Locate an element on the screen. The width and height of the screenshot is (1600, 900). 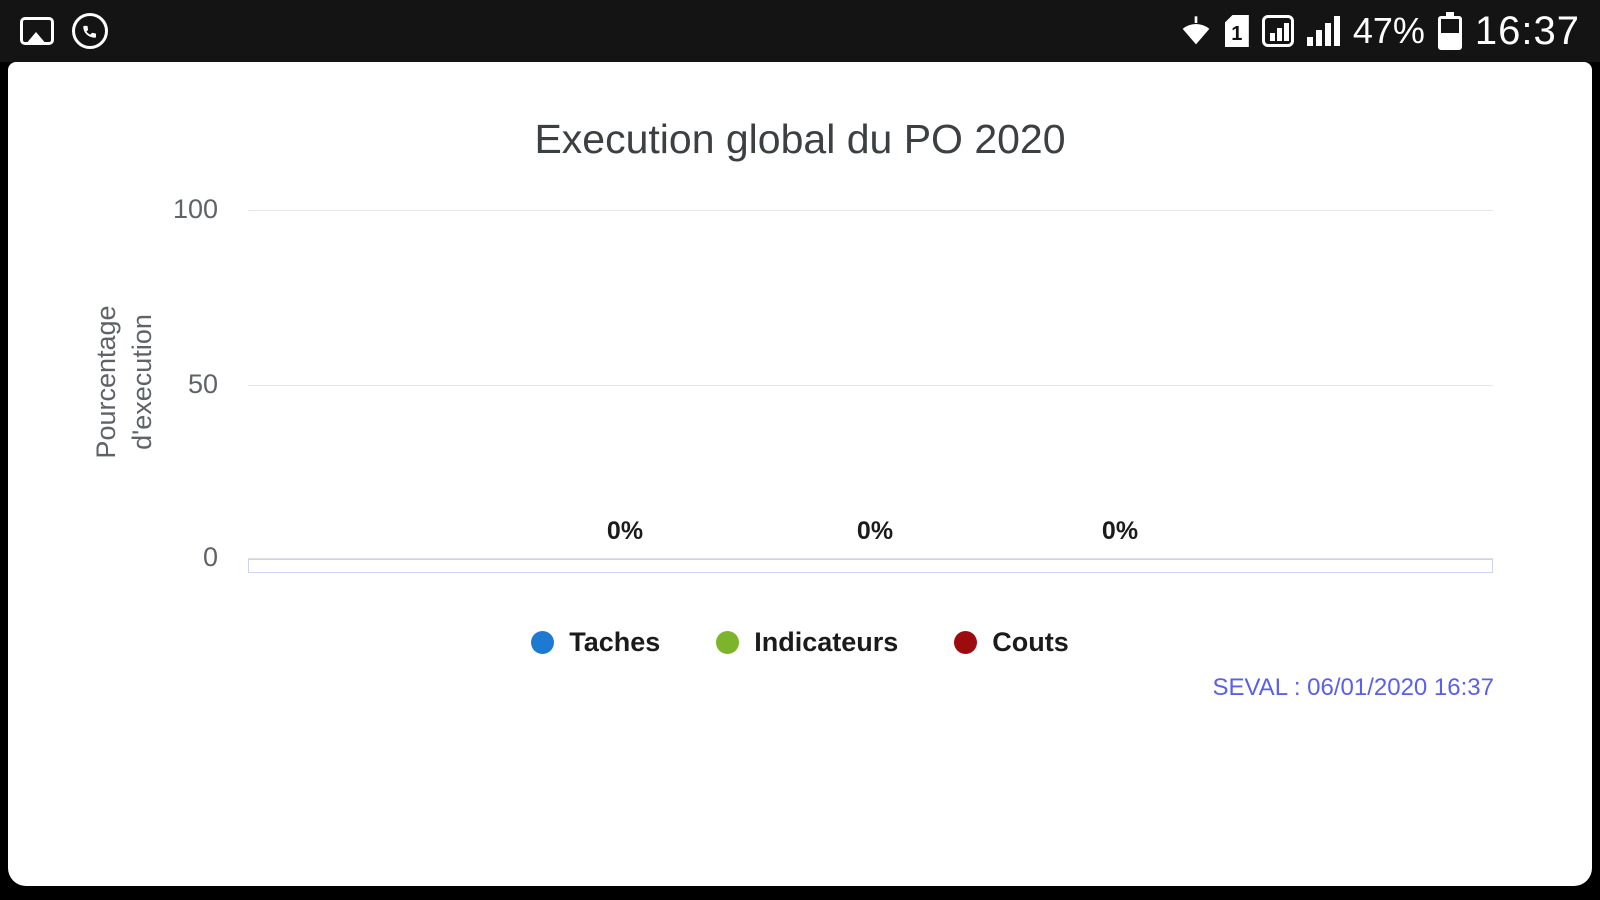
legend-item-couts: Couts is located at coordinates (1011, 642).